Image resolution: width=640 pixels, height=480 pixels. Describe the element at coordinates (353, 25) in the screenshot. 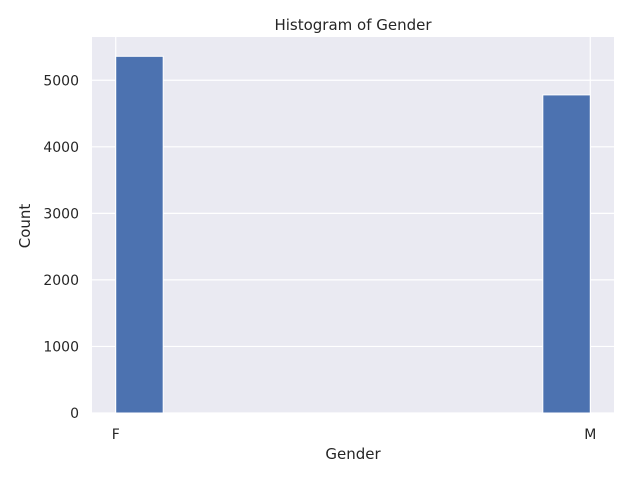

I see `chart-title: Histogram of Gender` at that location.